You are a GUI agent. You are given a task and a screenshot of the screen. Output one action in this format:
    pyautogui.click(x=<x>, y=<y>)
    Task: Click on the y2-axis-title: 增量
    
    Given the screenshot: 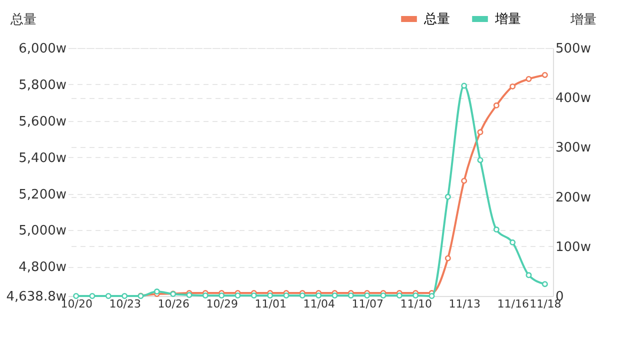 What is the action you would take?
    pyautogui.click(x=583, y=20)
    